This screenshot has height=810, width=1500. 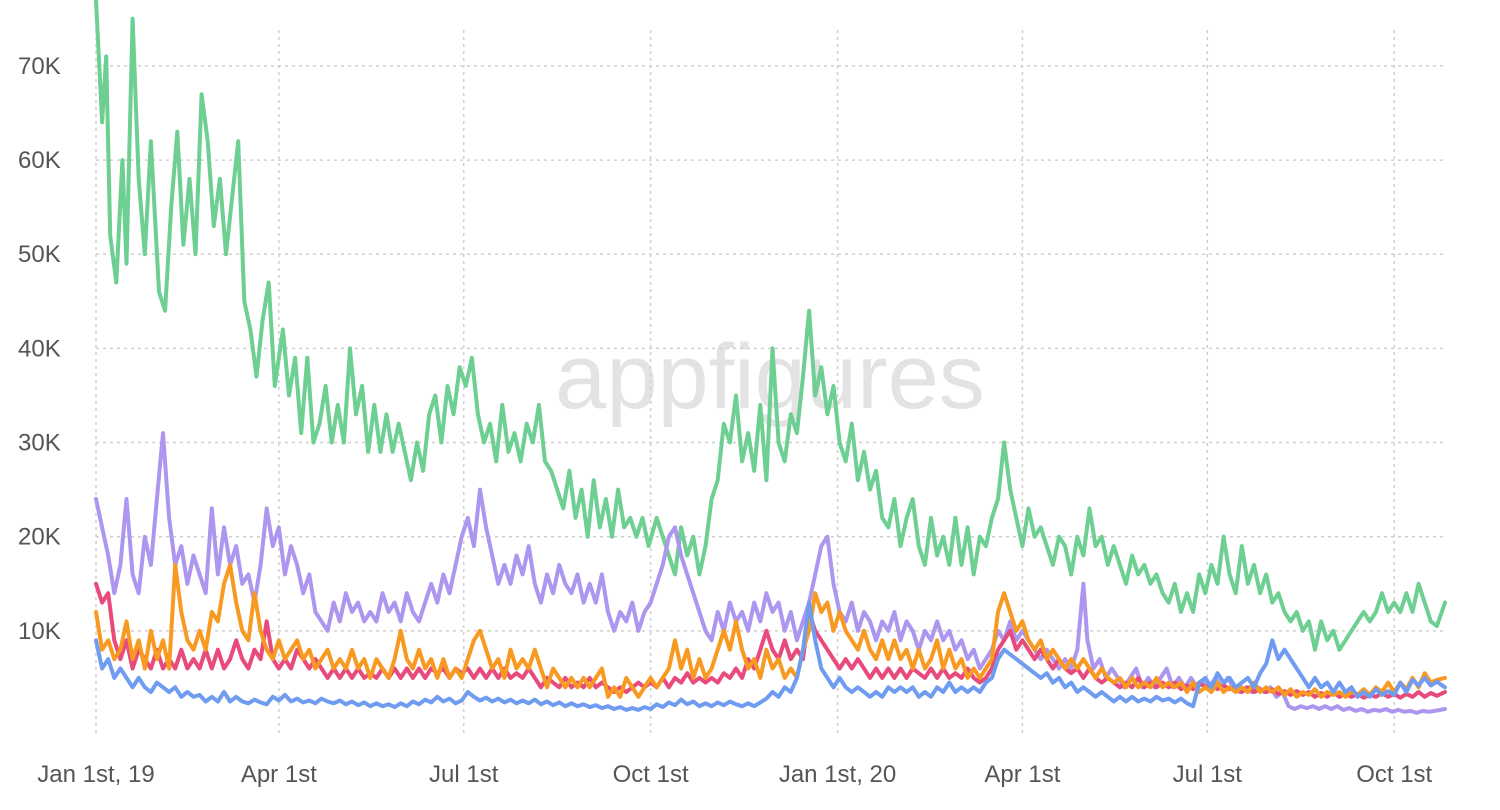 What do you see at coordinates (39, 348) in the screenshot?
I see `y-tick-label: 40K` at bounding box center [39, 348].